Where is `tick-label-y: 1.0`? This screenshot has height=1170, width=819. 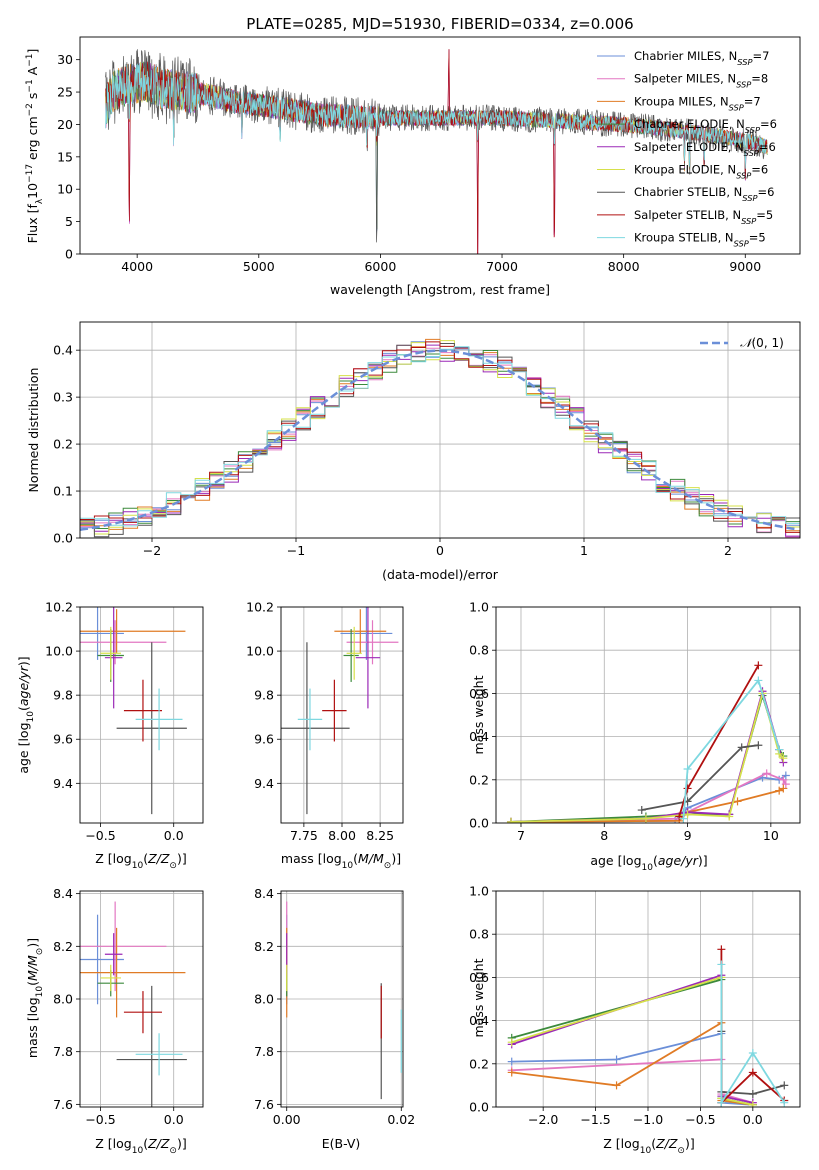 tick-label-y: 1.0 is located at coordinates (479, 607).